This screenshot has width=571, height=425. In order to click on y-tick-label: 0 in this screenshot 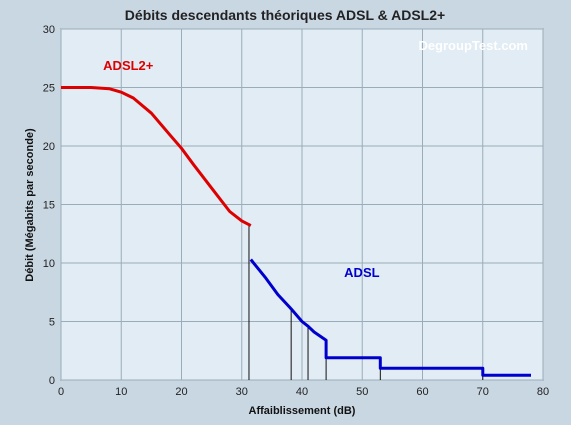, I will do `click(52, 381)`.